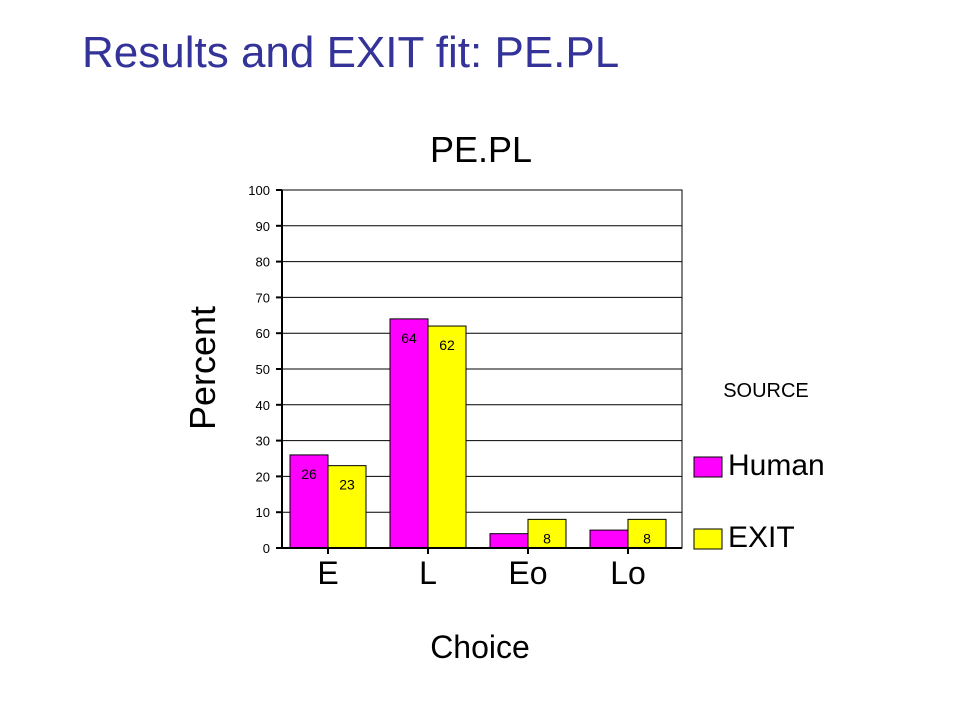  What do you see at coordinates (708, 467) in the screenshot?
I see `legend-swatch-human` at bounding box center [708, 467].